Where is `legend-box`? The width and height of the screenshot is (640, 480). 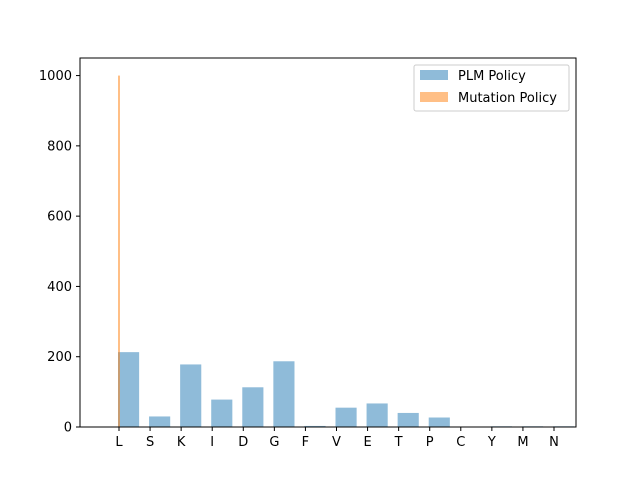 legend-box is located at coordinates (491, 88).